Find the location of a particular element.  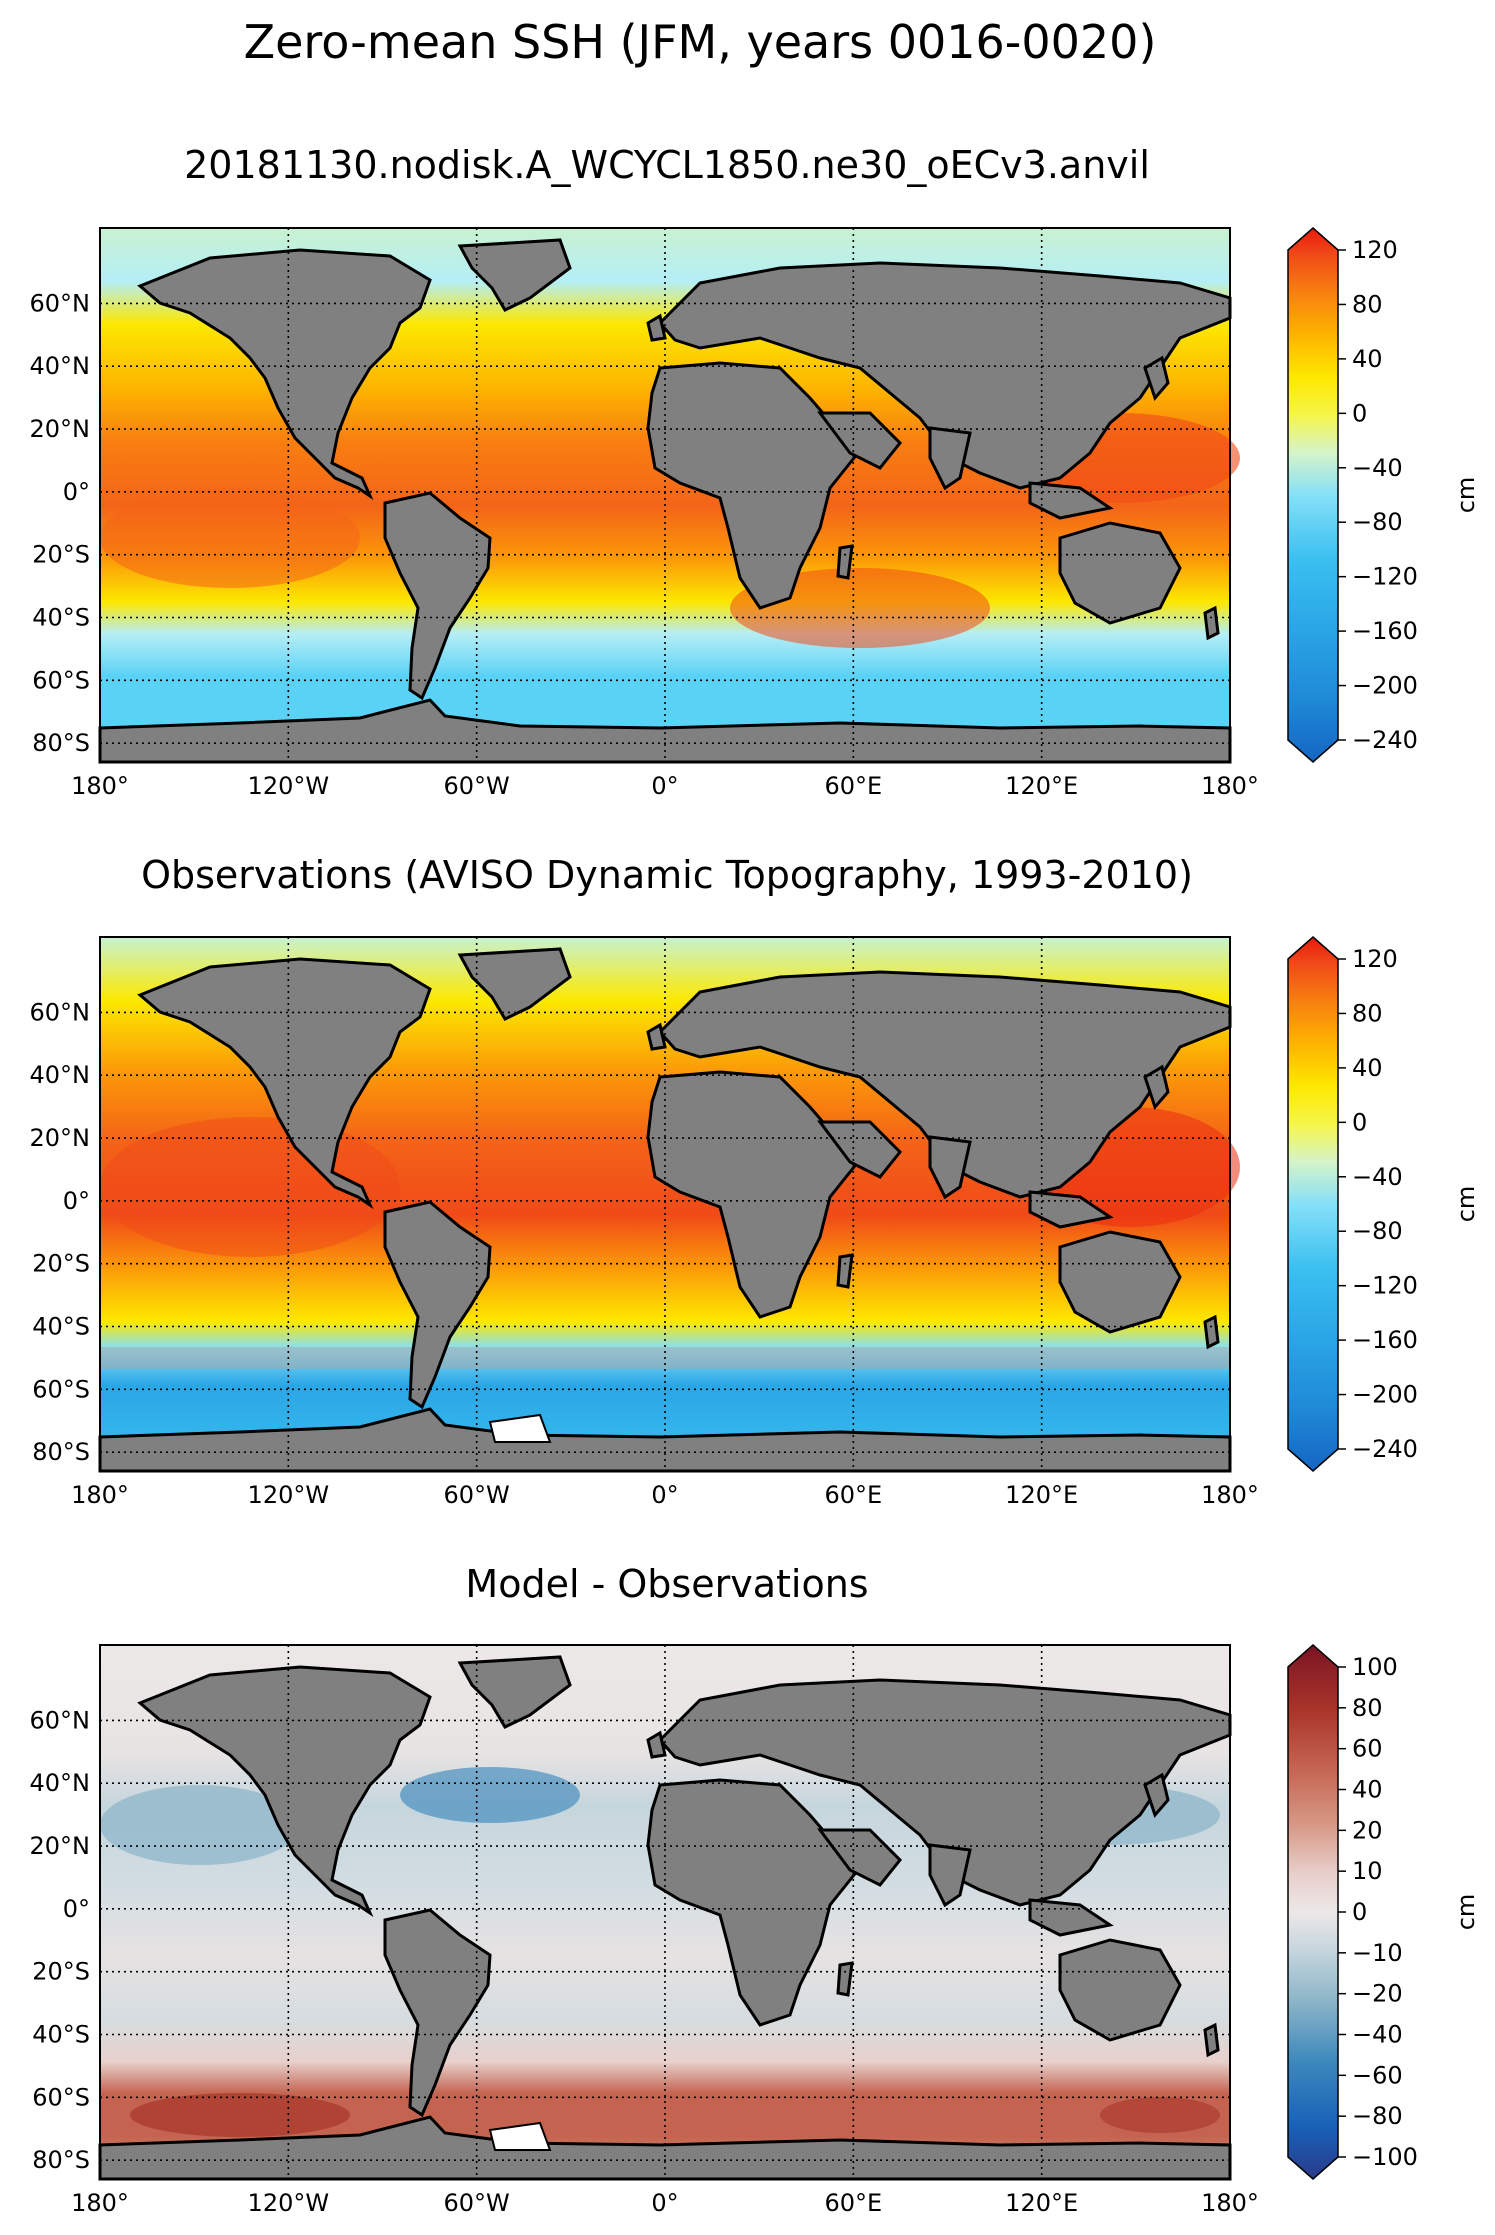

colorbar-tick-label: 100 is located at coordinates (1375, 1667).